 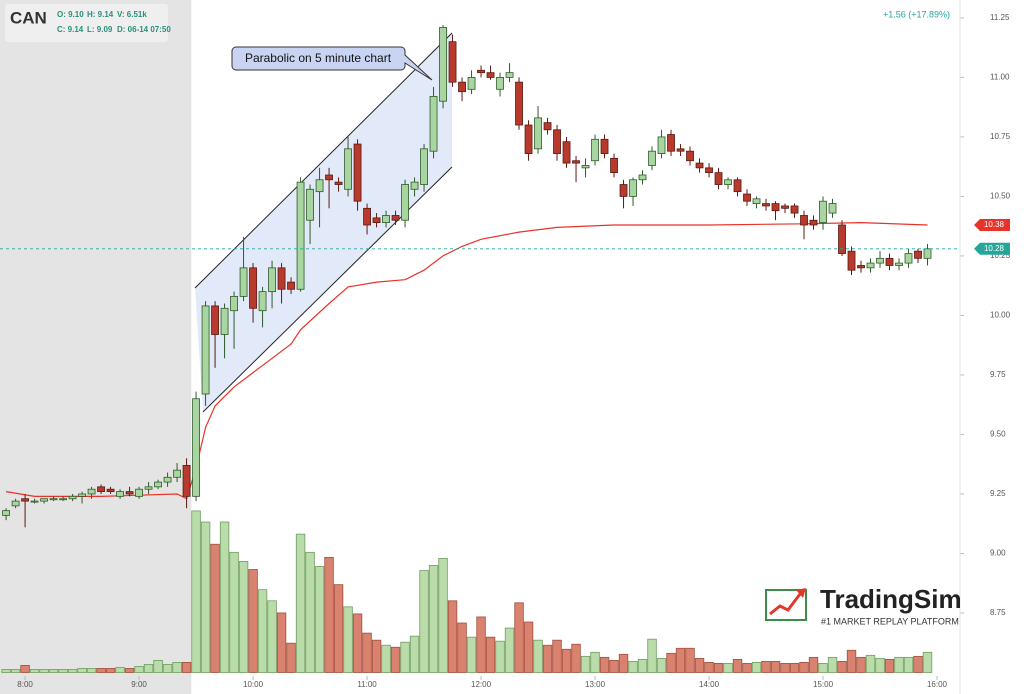 I want to click on logo: TradingSim #1 MARKET REPLAY PLATFORM, so click(x=863, y=605).